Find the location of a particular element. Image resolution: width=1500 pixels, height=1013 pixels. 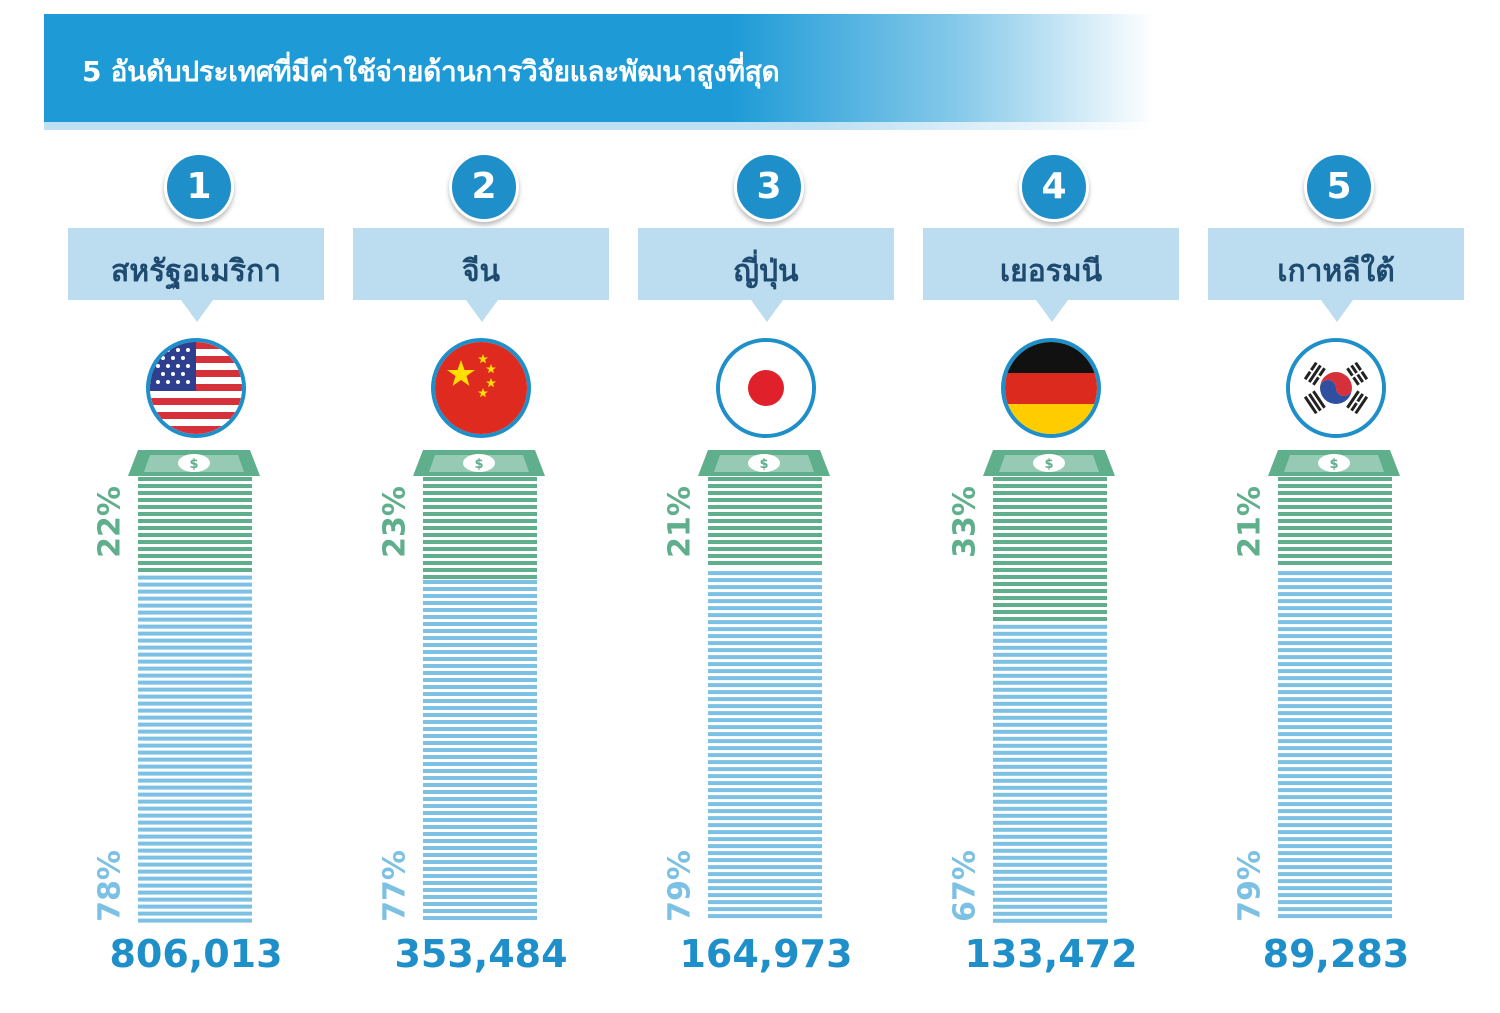

country-name-4: เยอรมนี is located at coordinates (1051, 271).